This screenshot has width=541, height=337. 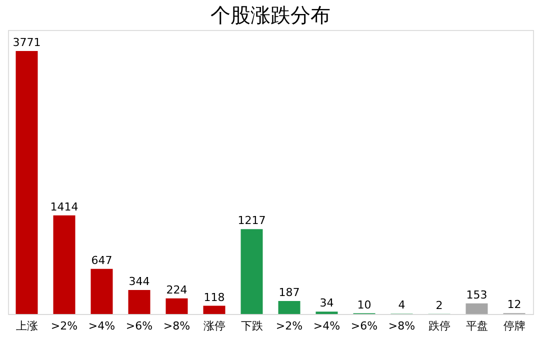 I want to click on data-label: 10, so click(x=364, y=305).